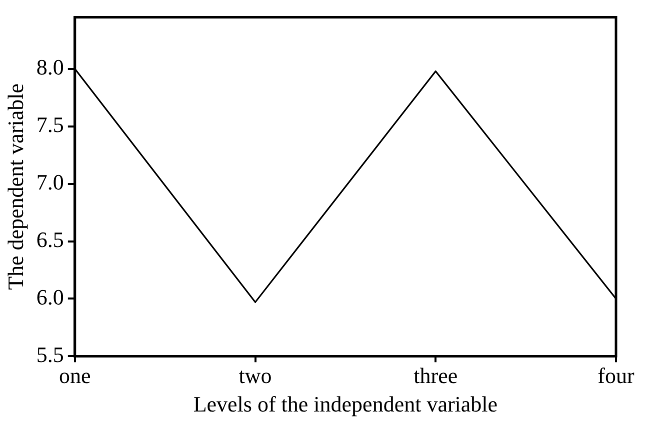 The width and height of the screenshot is (646, 421). Describe the element at coordinates (345, 404) in the screenshot. I see `x-axis-title: Levels of the independent variable` at that location.